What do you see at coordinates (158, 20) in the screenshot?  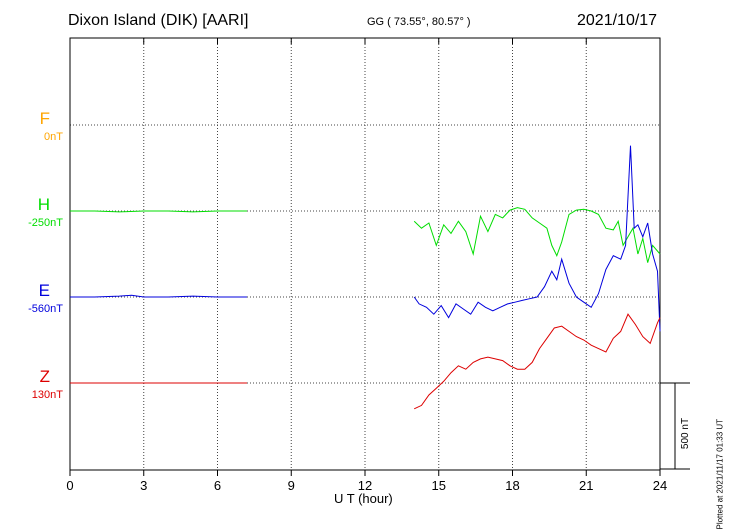 I see `station-title: Dixon Island (DIK) [AARI]` at bounding box center [158, 20].